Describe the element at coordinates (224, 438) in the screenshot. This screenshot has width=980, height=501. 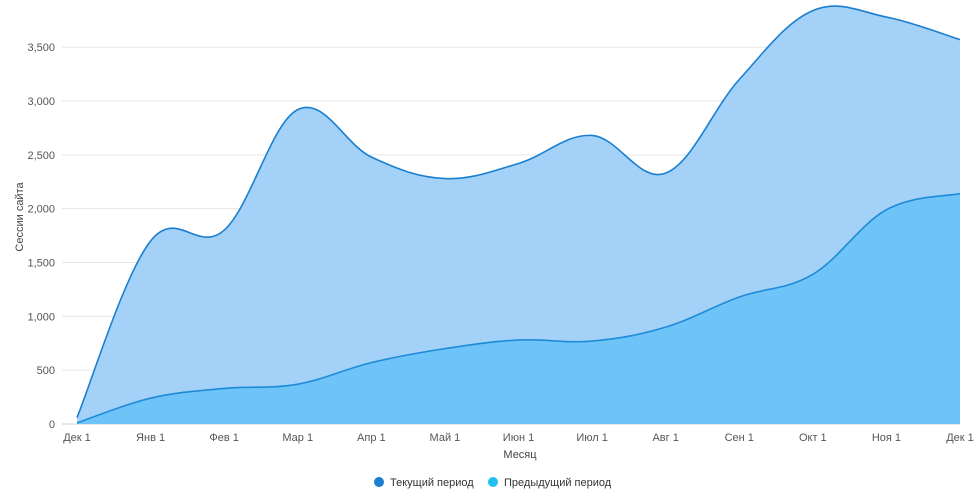
I see `x-tick-label: Фев 1` at that location.